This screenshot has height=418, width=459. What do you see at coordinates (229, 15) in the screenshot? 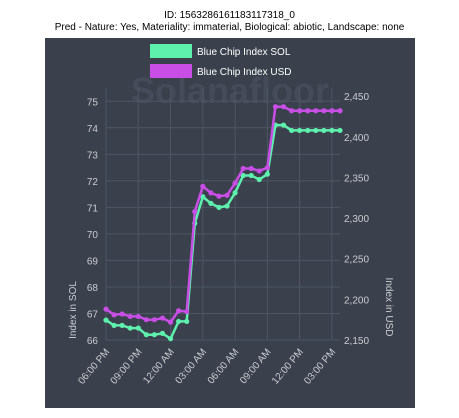
I see `image-id-caption: ID: 1563286161183117318_0` at bounding box center [229, 15].